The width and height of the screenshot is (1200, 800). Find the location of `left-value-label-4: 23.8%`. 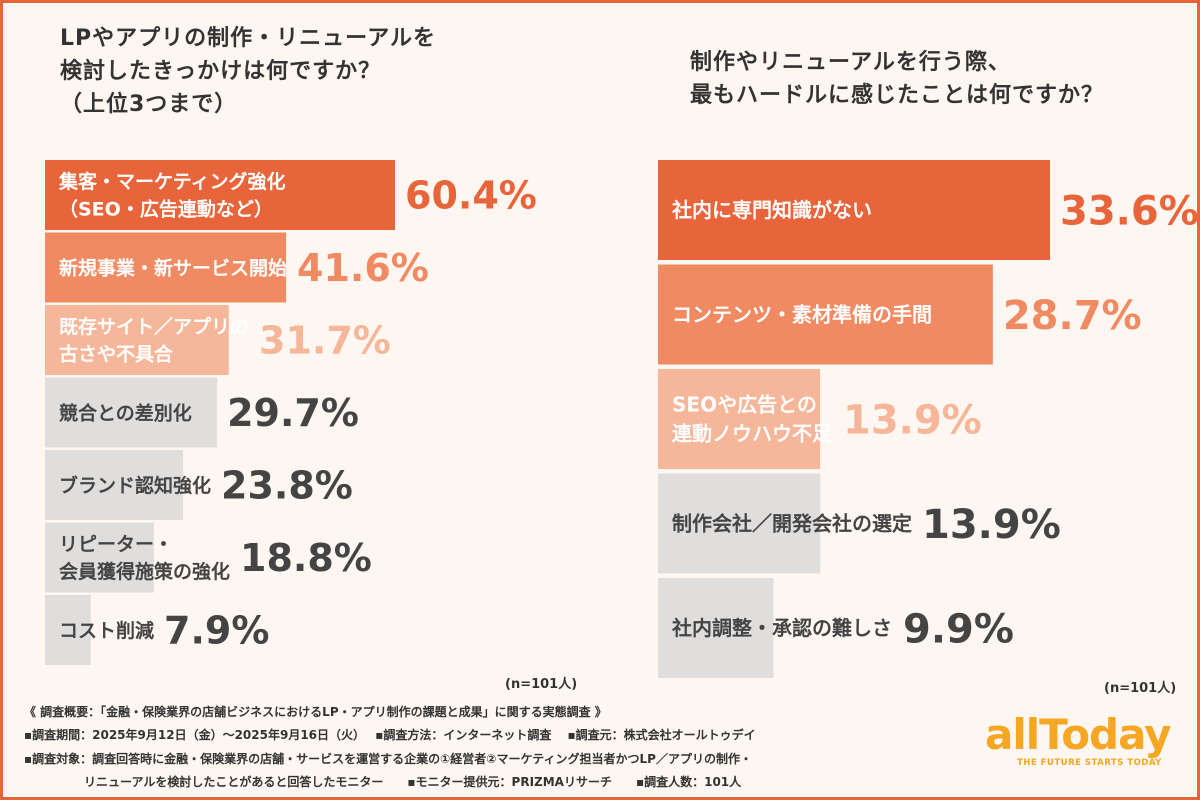

left-value-label-4: 23.8% is located at coordinates (287, 486).